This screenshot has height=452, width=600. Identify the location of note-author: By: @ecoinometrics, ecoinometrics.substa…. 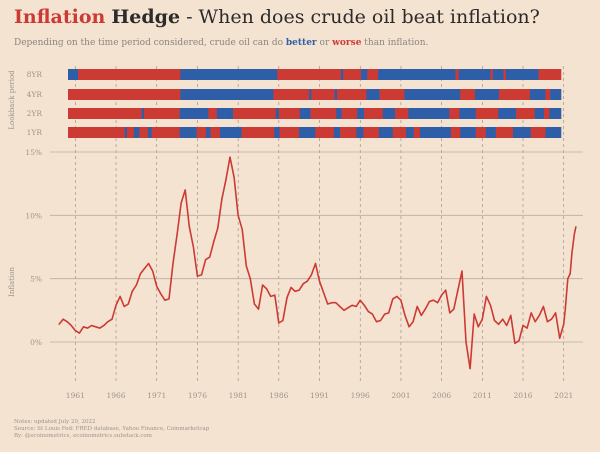
(83, 436).